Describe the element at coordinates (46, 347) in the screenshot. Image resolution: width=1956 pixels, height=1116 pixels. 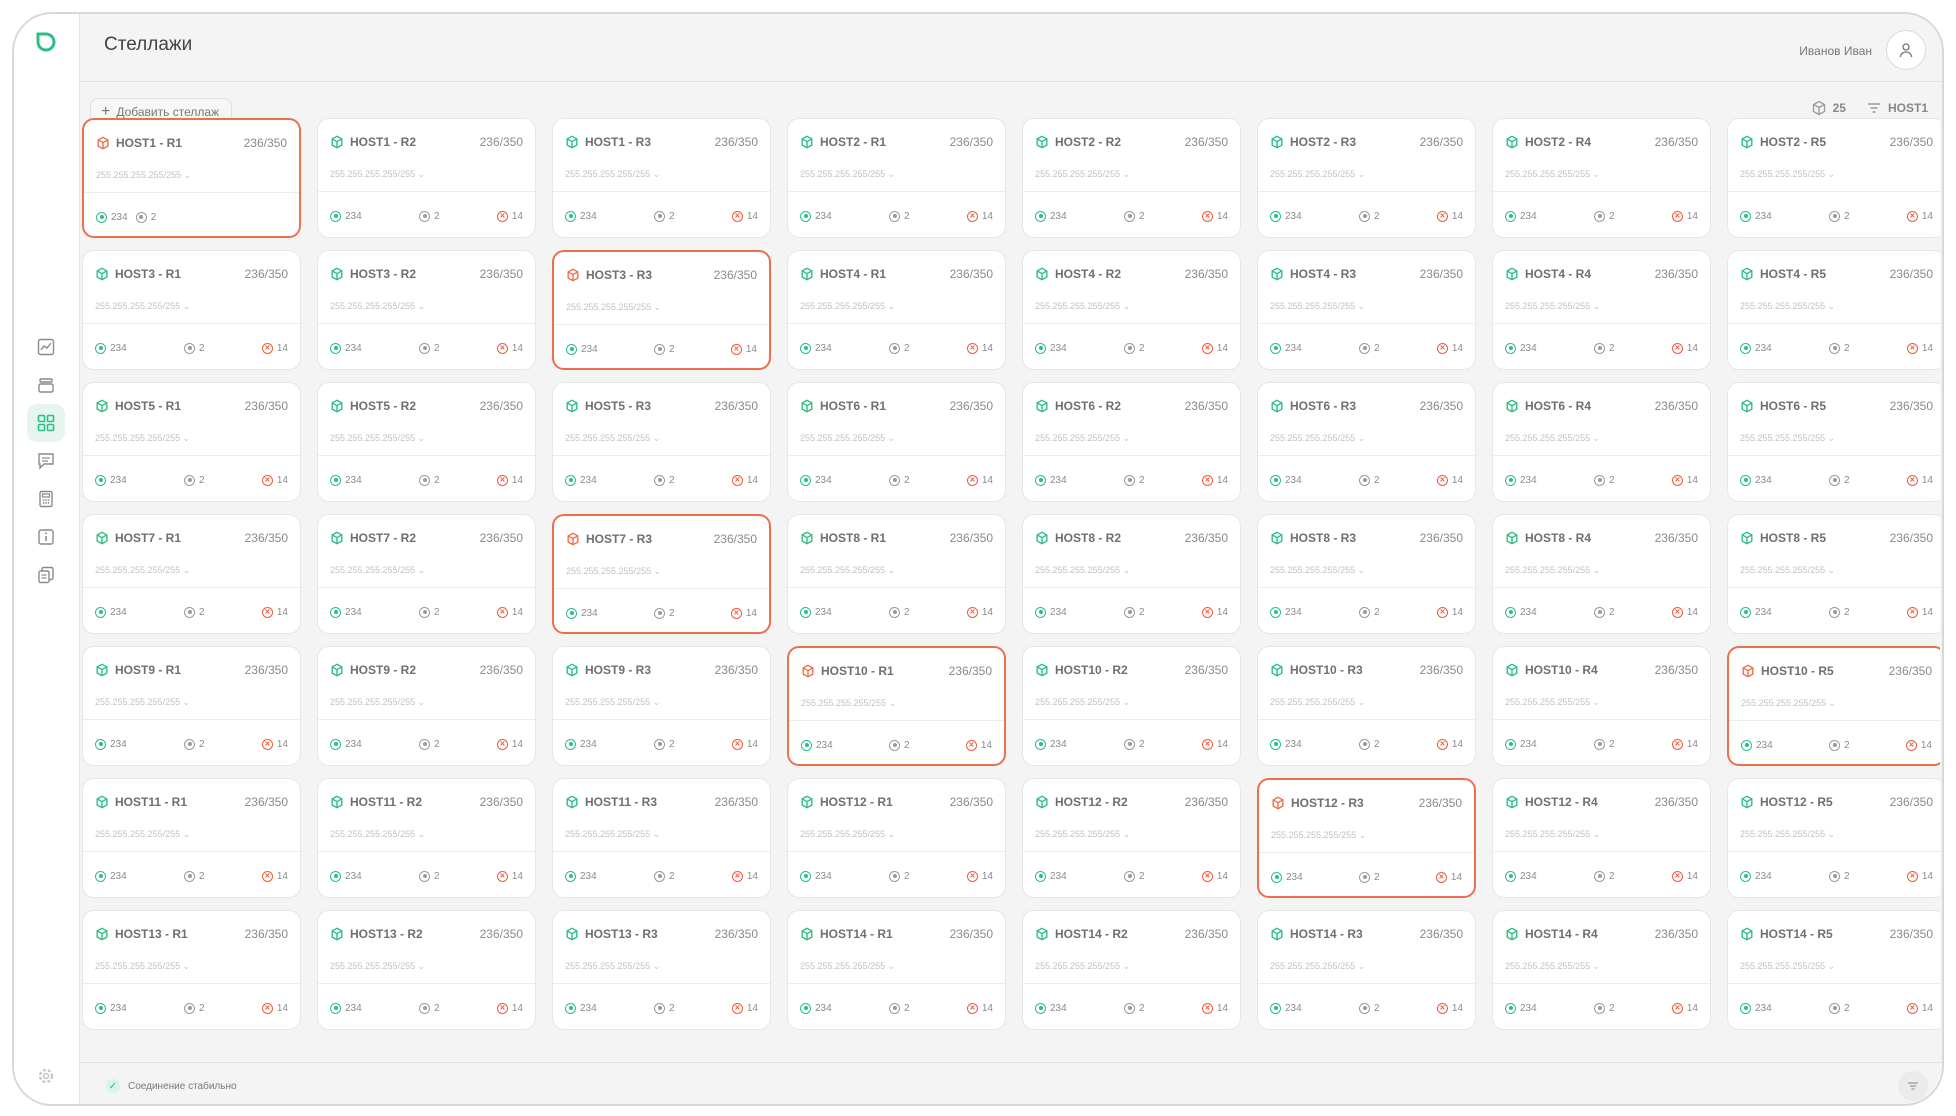
I see `nav-chart` at that location.